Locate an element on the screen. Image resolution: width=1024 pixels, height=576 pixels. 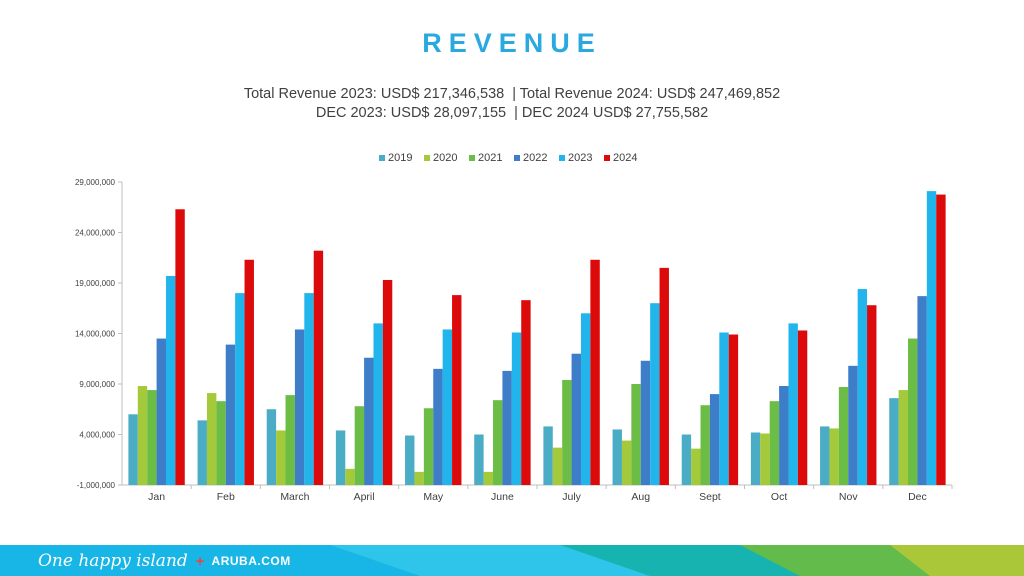
bar-2020-april is located at coordinates (350, 476).